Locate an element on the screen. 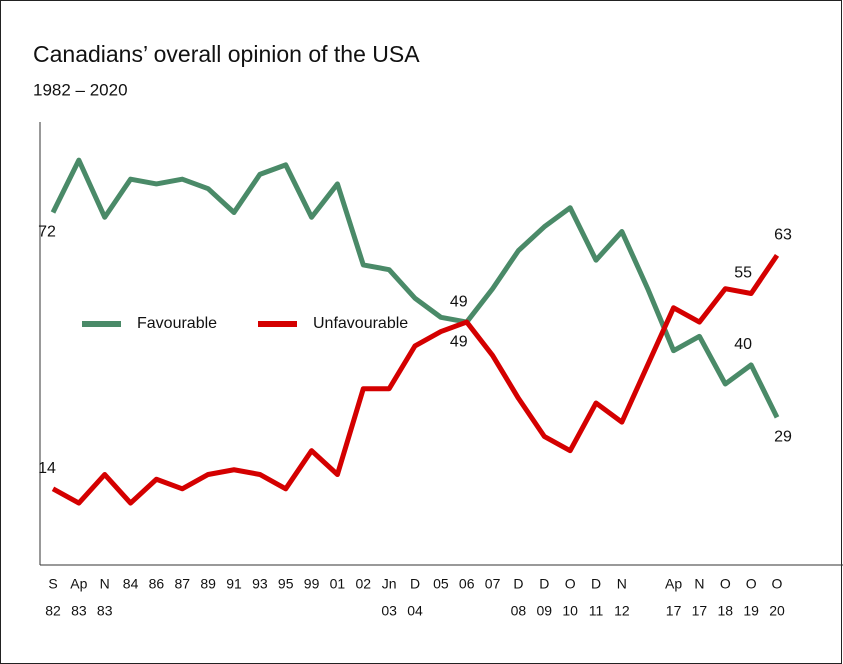 The height and width of the screenshot is (664, 843). x-tick-label: 05 is located at coordinates (441, 584).